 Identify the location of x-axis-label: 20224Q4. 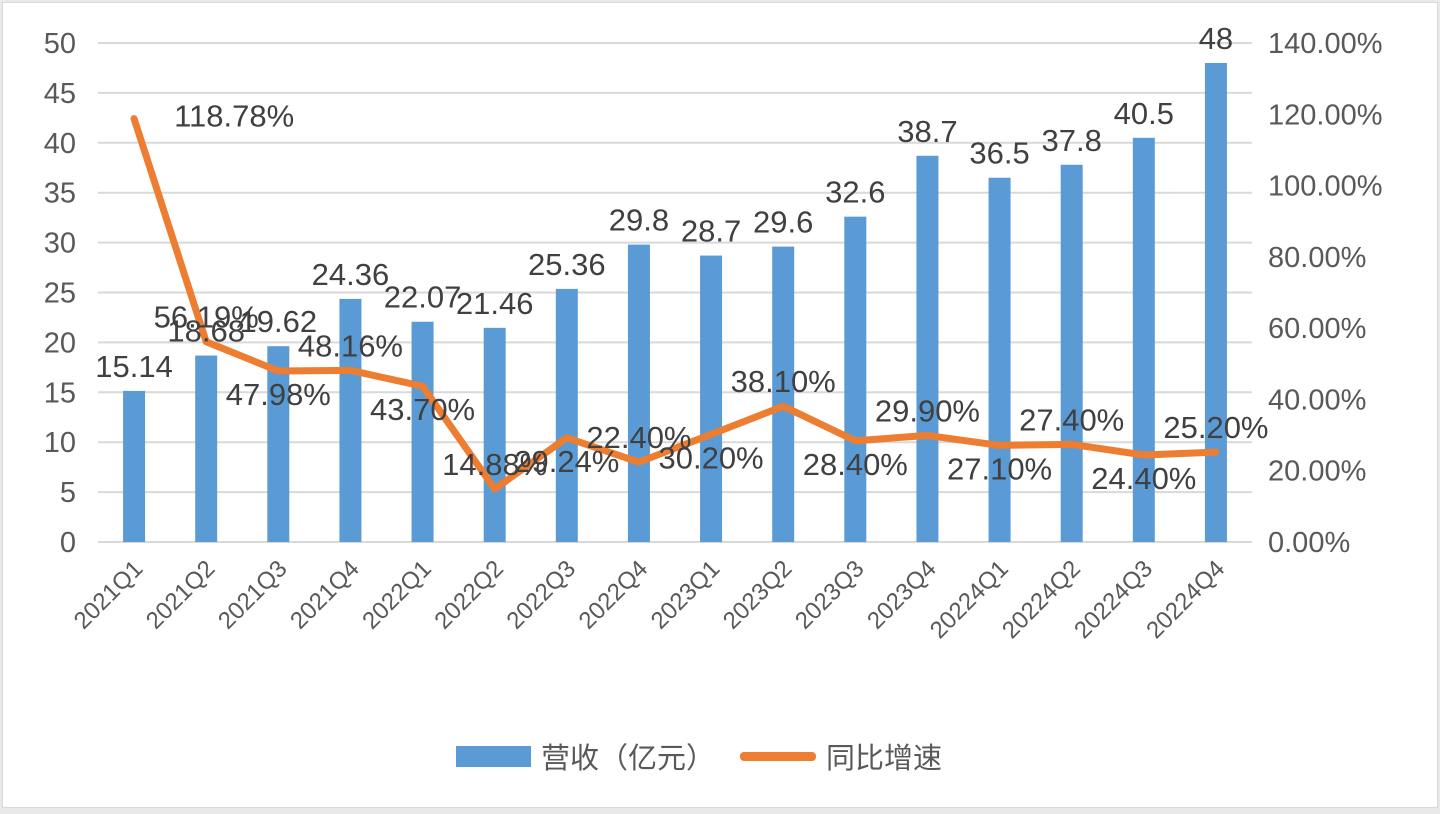
(1185, 599).